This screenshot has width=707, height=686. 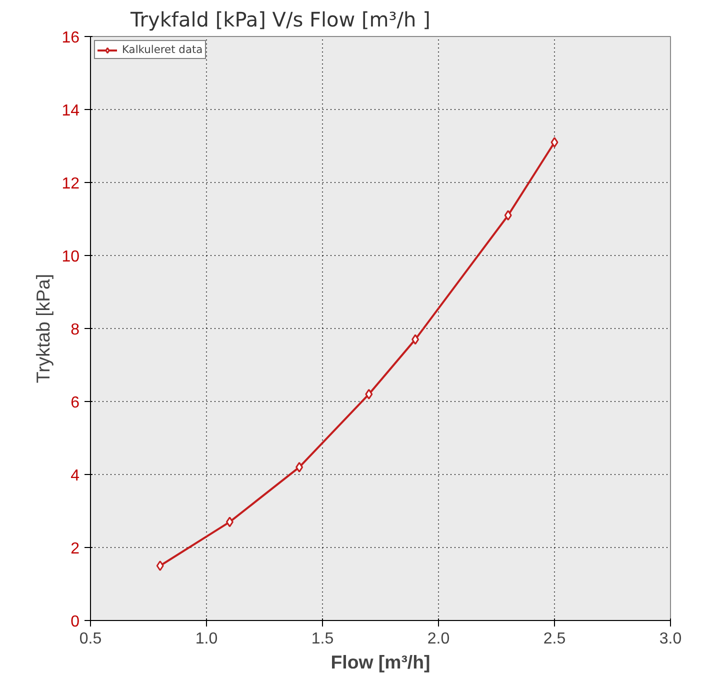 I want to click on x-tick-label: 2.5, so click(x=554, y=639).